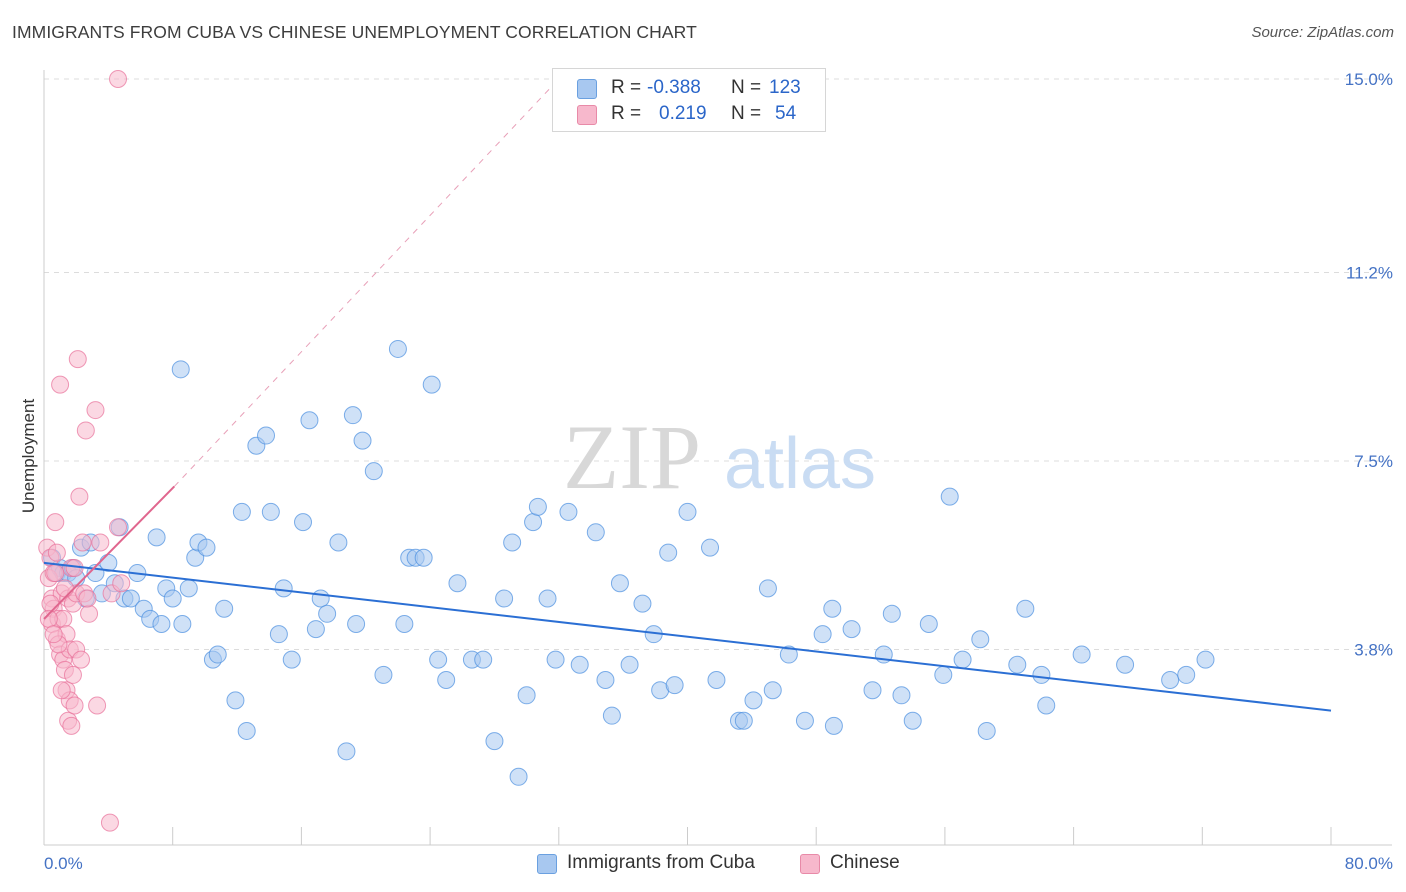 The height and width of the screenshot is (892, 1406). What do you see at coordinates (689, 100) in the screenshot?
I see `correlation-legend: R = -0.388 N = 123 R = 0.219 N = 54` at bounding box center [689, 100].